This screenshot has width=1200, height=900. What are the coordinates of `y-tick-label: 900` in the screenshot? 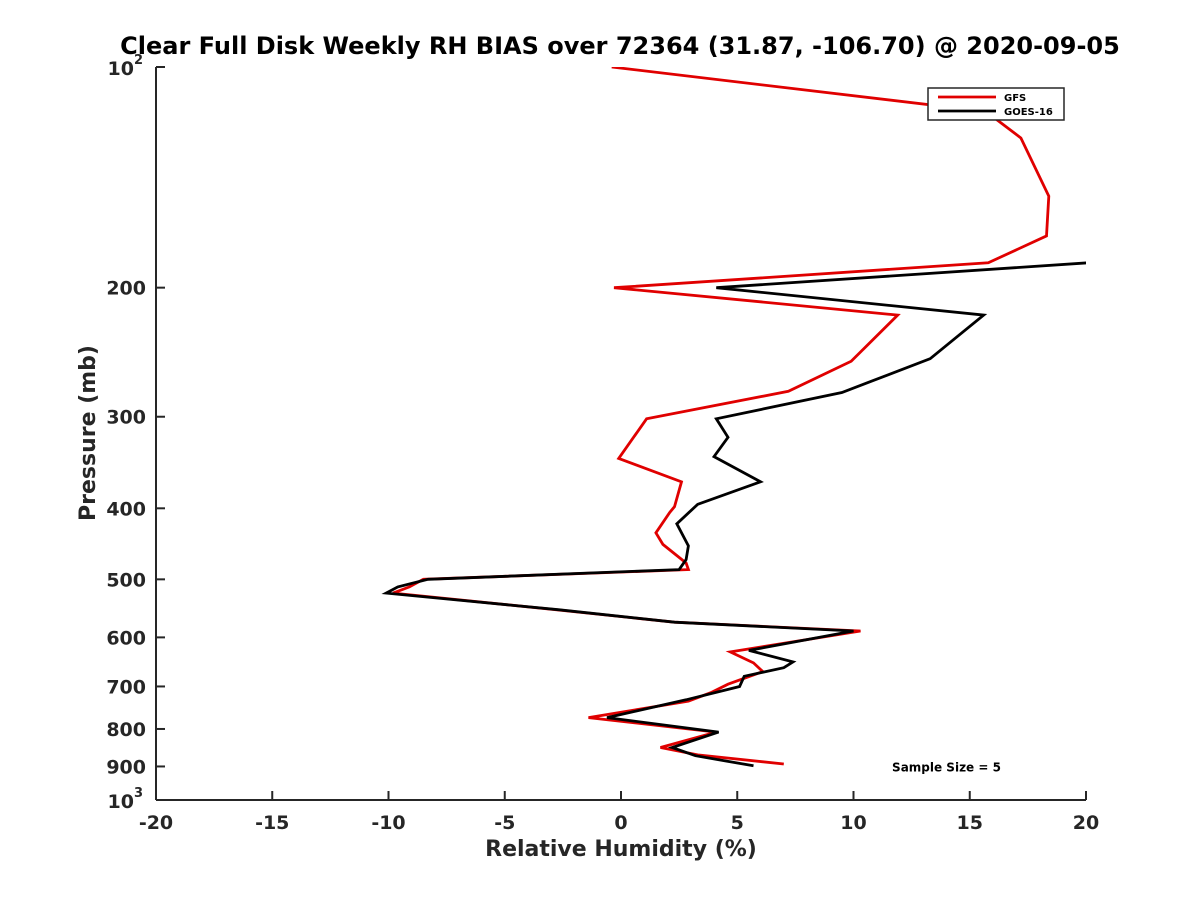 It's located at (126, 767).